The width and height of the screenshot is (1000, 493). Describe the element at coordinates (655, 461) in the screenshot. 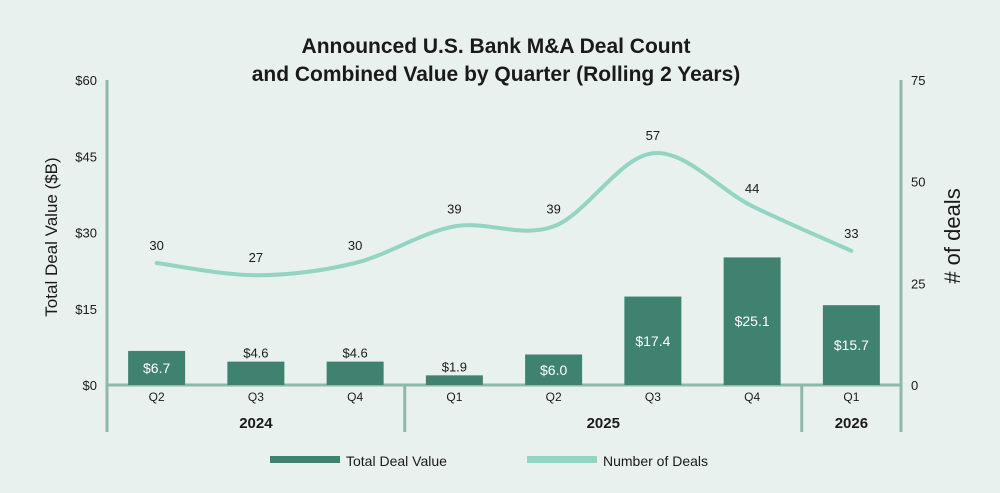

I see `legend-label-number-of-deals: Number of Deals` at that location.